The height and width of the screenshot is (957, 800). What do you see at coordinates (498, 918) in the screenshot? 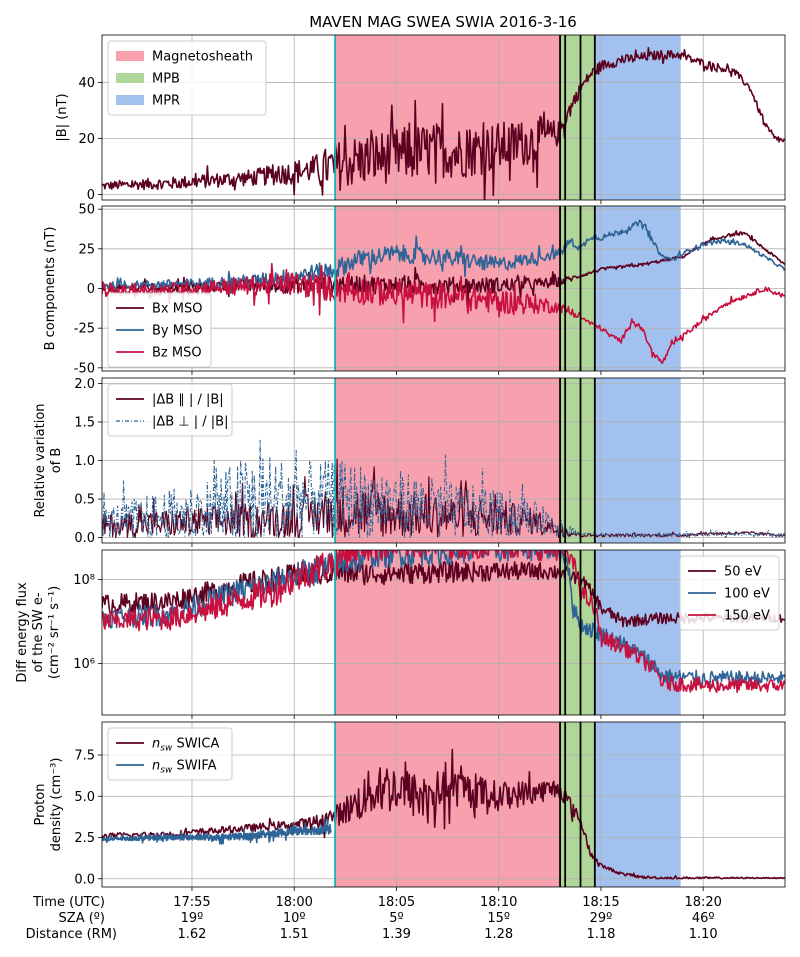
I see `x-tick-label-sza: 15º` at bounding box center [498, 918].